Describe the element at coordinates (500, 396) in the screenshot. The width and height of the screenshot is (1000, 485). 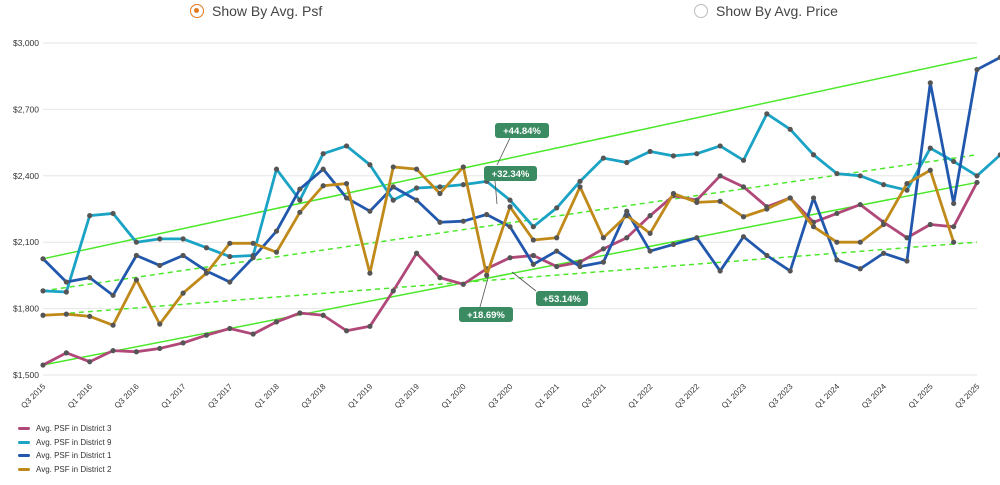
I see `x-tick-label: Q3 2020` at that location.